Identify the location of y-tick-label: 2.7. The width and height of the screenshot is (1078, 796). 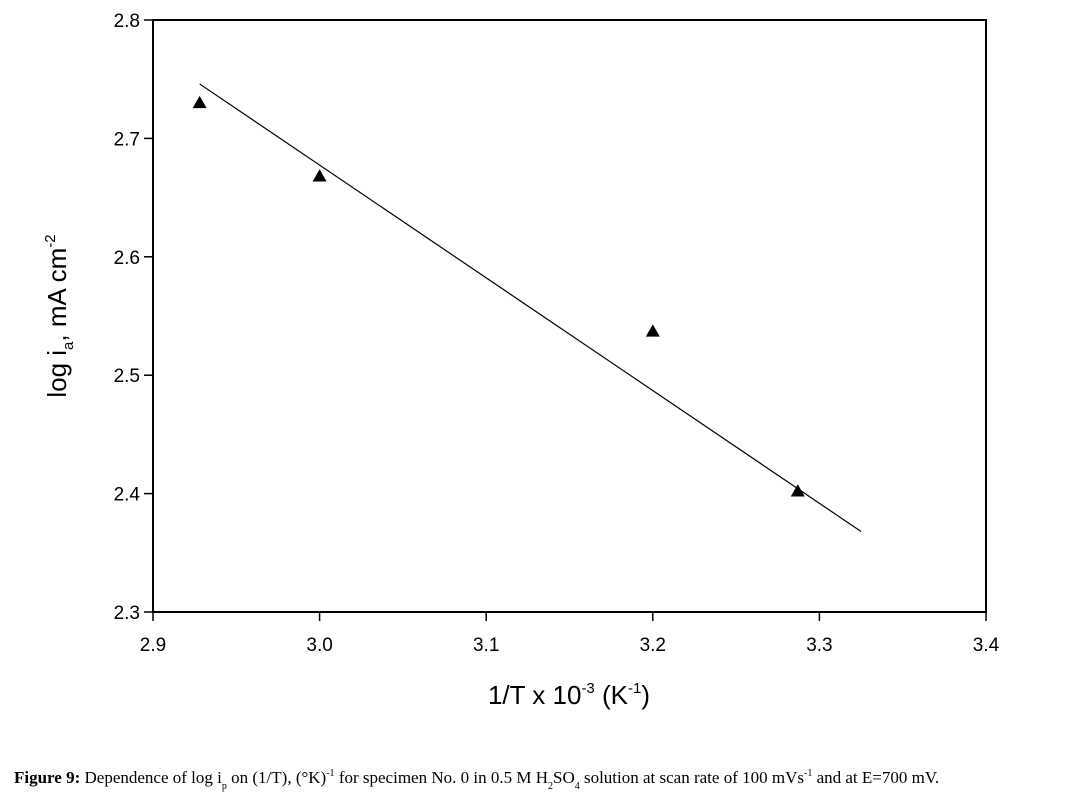
(127, 139).